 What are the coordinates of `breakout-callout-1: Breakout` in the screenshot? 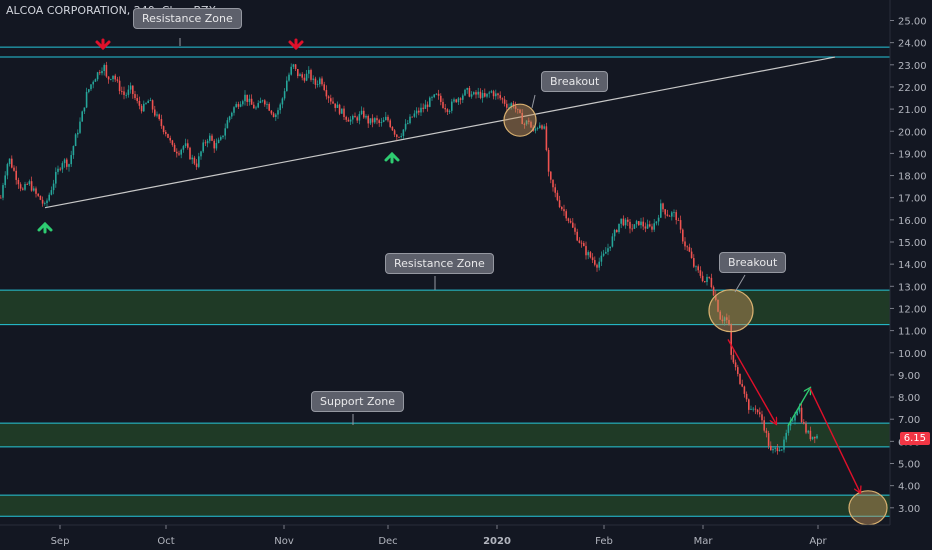 It's located at (575, 81).